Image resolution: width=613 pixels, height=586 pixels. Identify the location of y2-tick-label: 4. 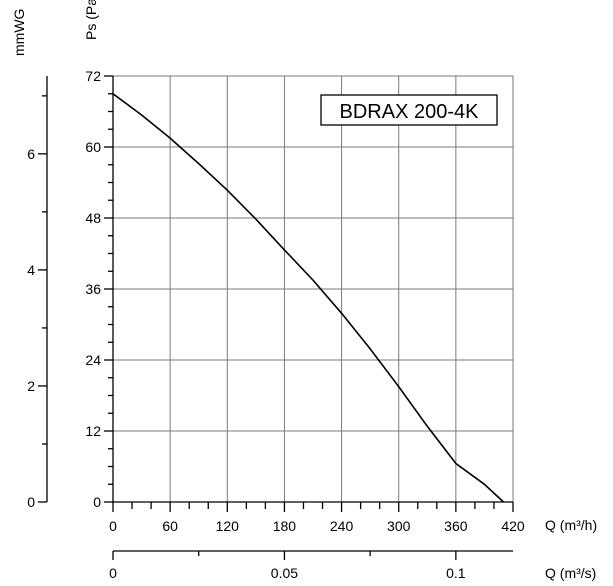
(31, 270).